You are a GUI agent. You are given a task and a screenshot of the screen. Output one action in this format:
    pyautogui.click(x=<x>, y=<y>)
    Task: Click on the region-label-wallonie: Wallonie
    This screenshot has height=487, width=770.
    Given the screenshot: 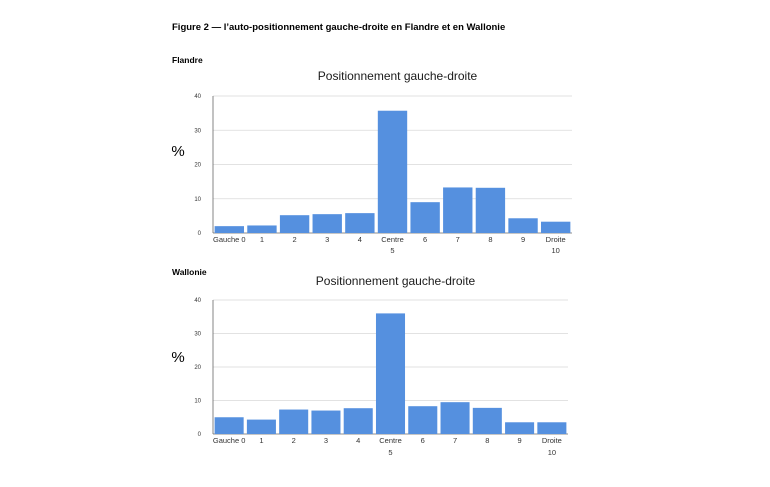 What is the action you would take?
    pyautogui.click(x=189, y=272)
    